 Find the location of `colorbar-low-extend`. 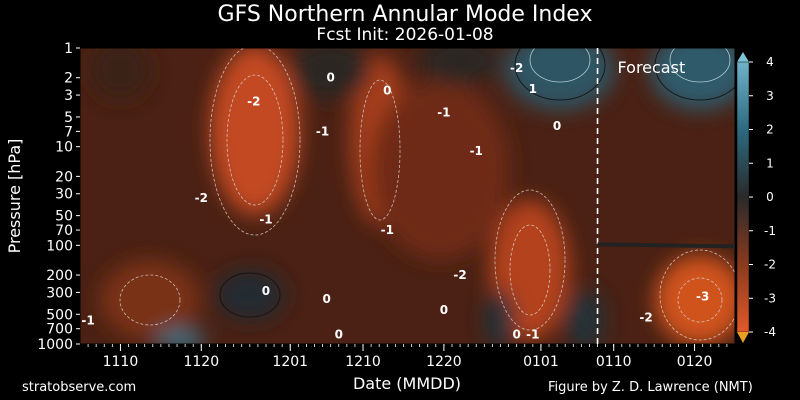

colorbar-low-extend is located at coordinates (743, 337).